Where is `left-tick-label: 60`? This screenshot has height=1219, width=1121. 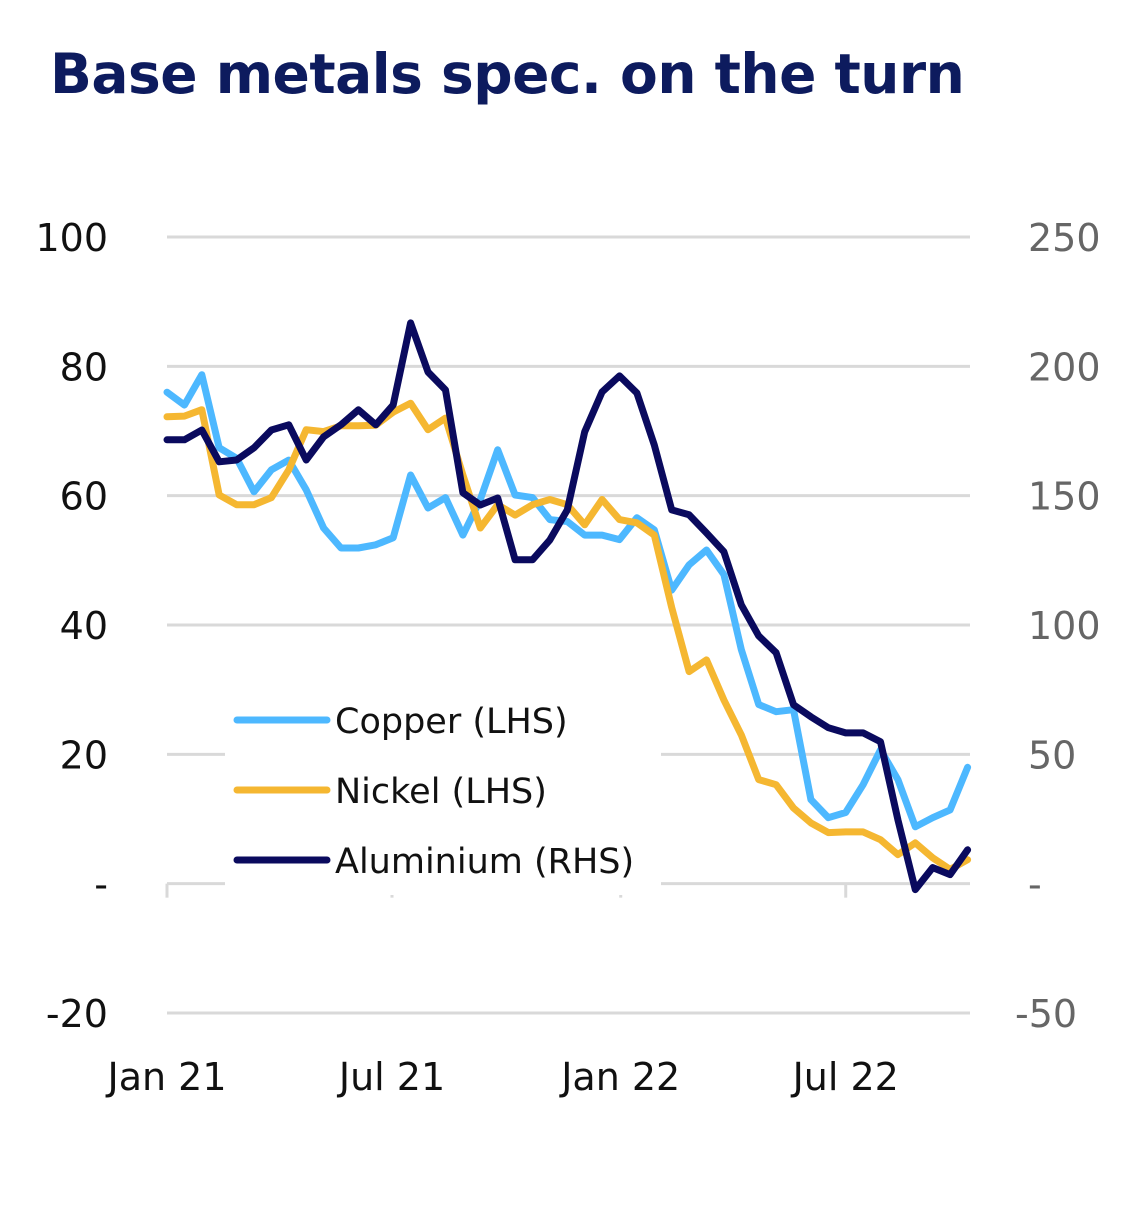 left-tick-label: 60 is located at coordinates (84, 497).